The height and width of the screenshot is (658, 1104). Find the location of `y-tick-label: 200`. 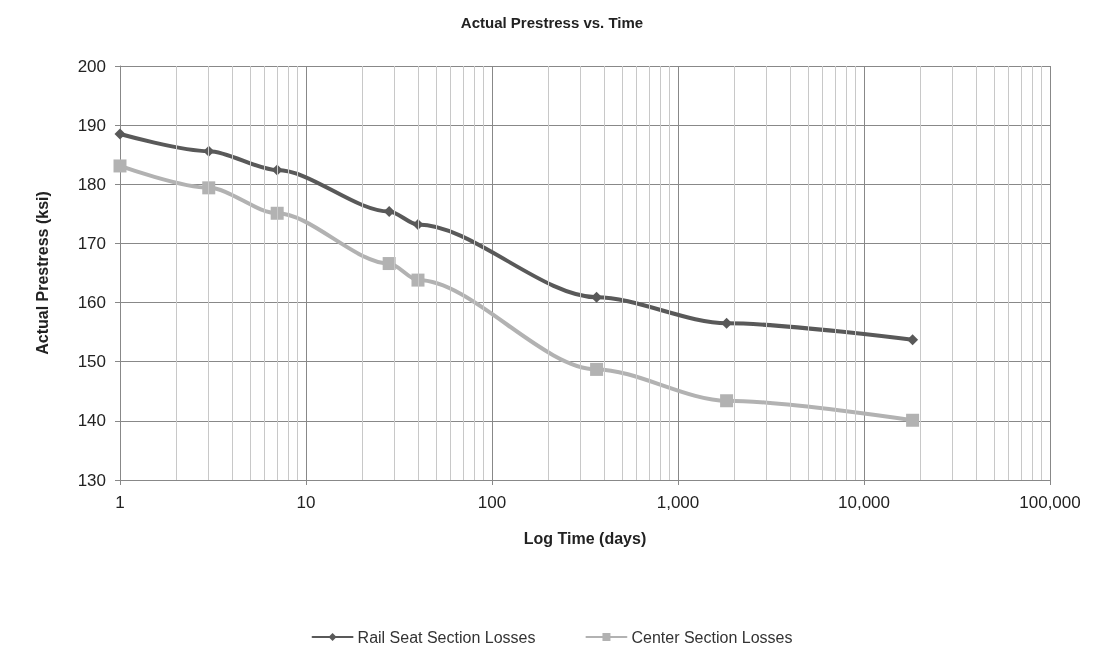

y-tick-label: 200 is located at coordinates (91, 66).